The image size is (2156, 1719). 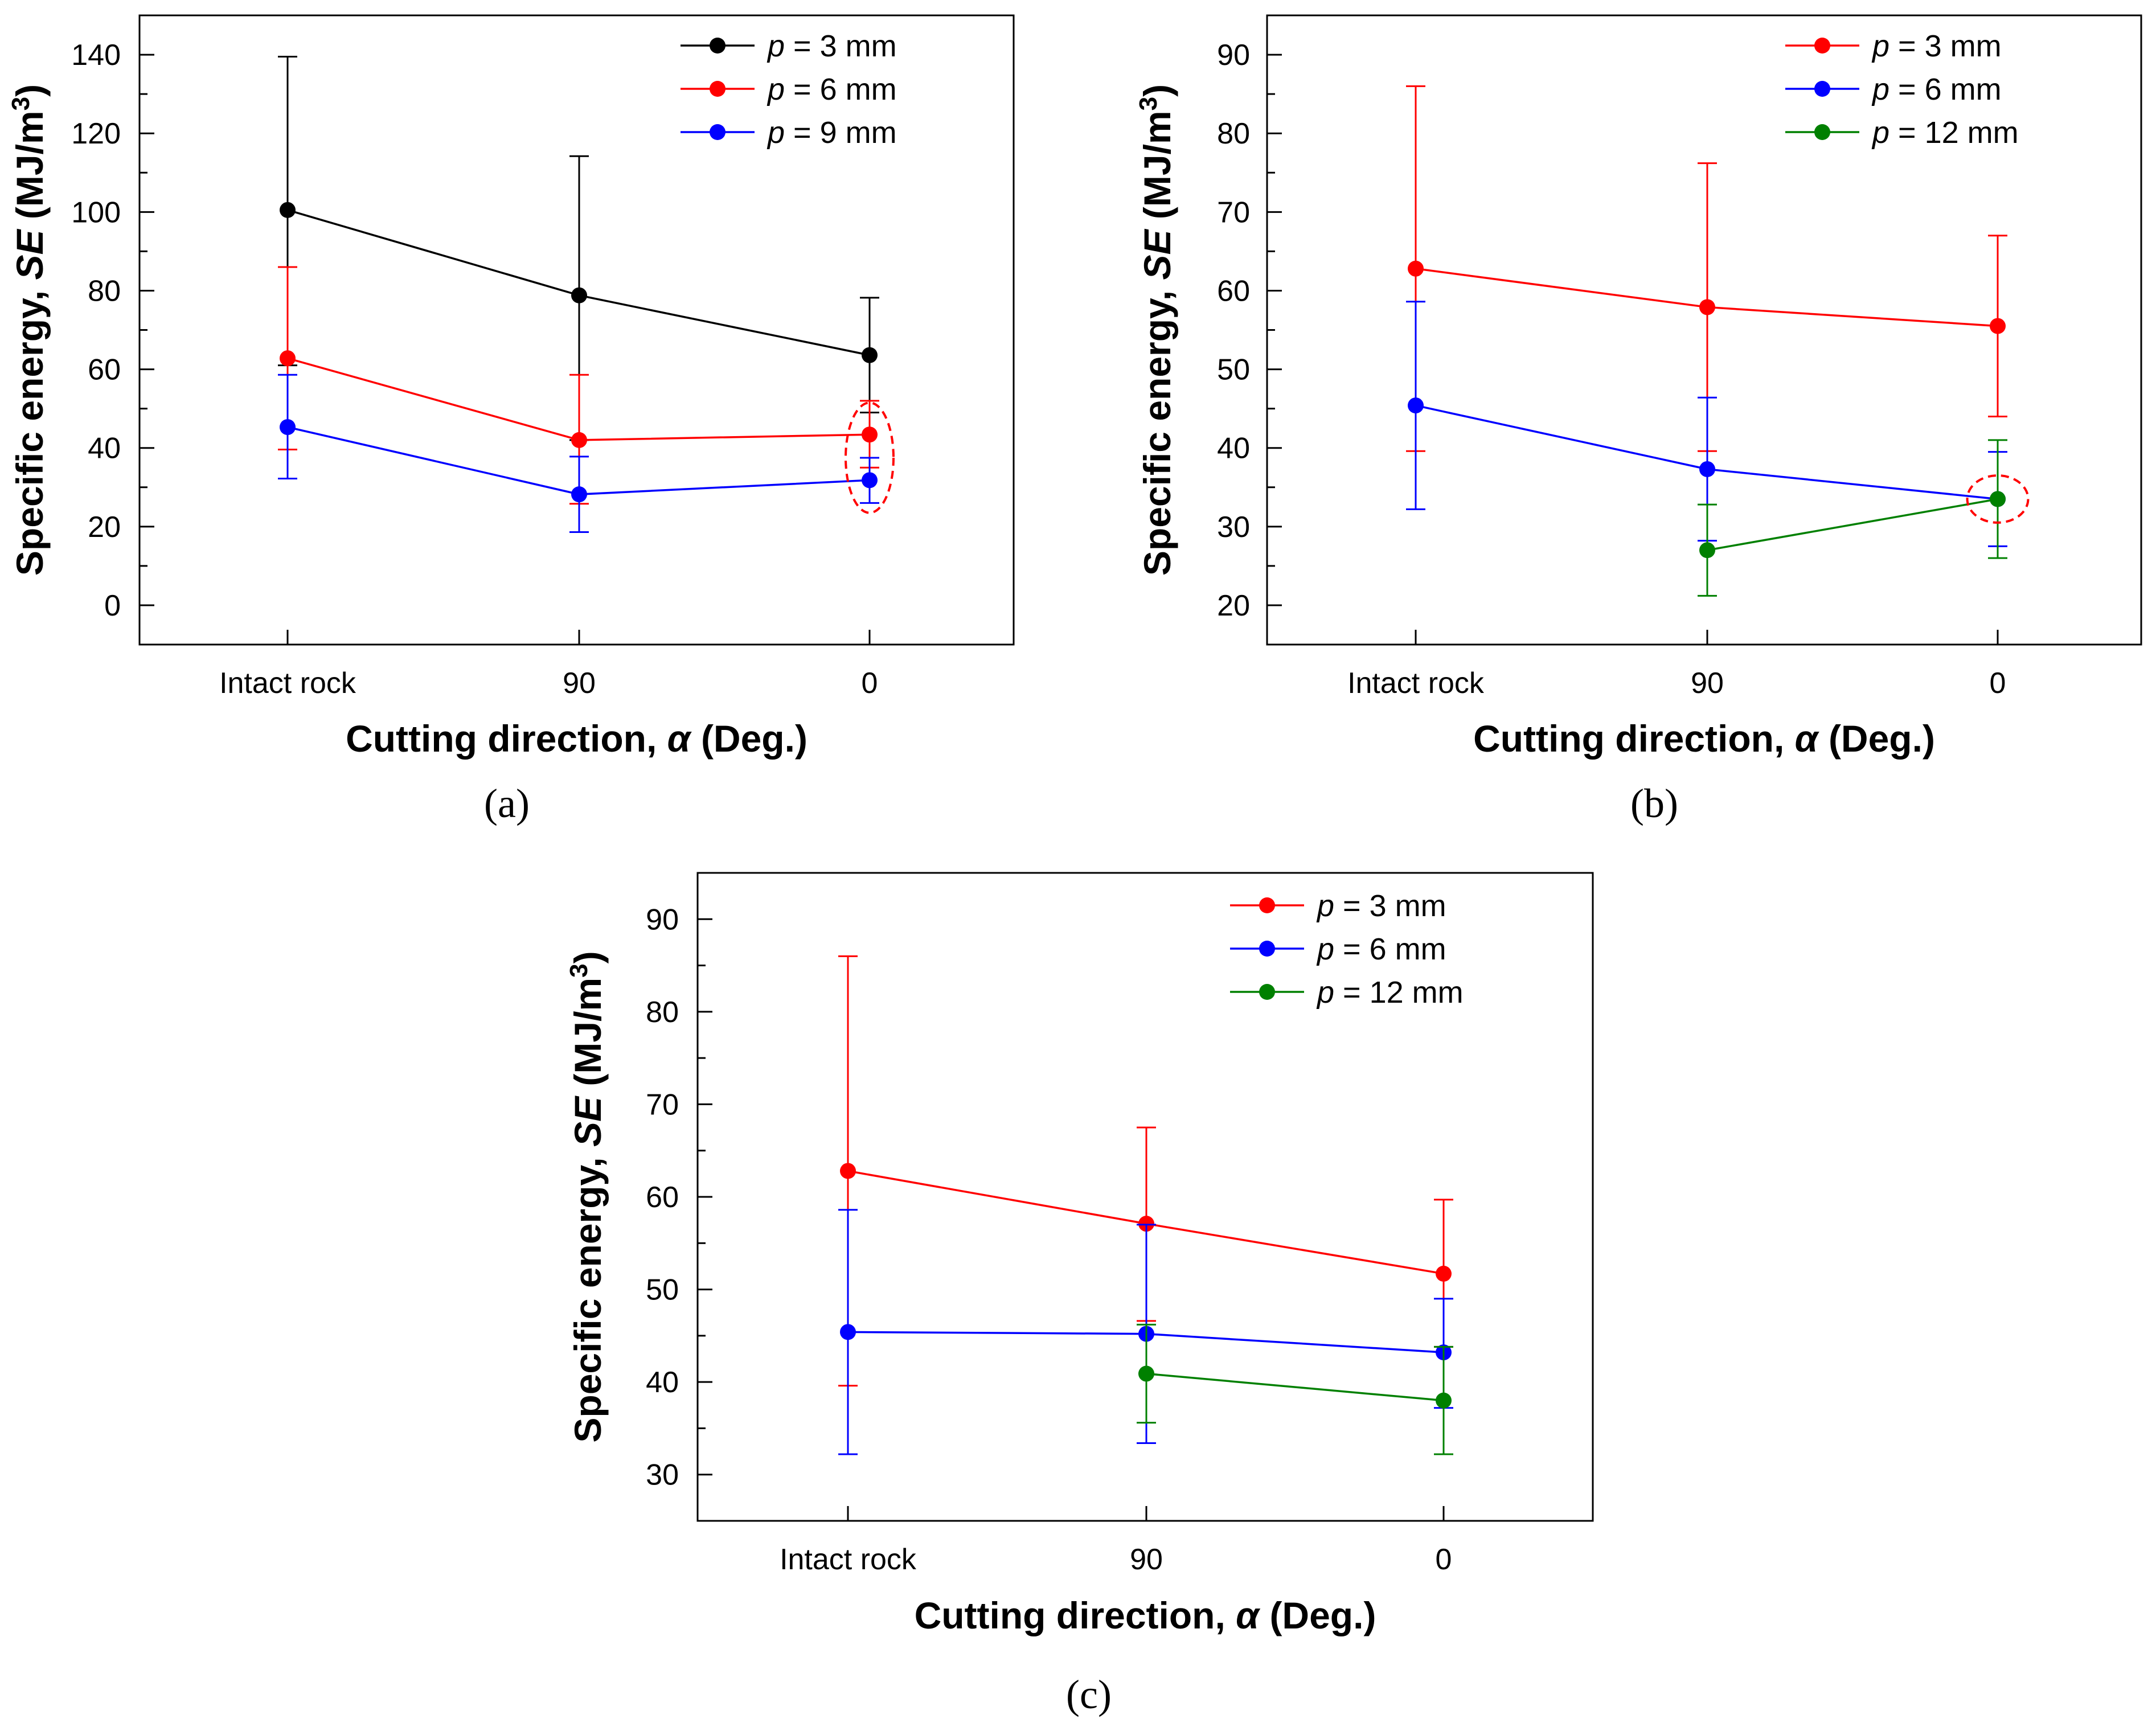 What do you see at coordinates (663, 1475) in the screenshot?
I see `y-tick-label: 30` at bounding box center [663, 1475].